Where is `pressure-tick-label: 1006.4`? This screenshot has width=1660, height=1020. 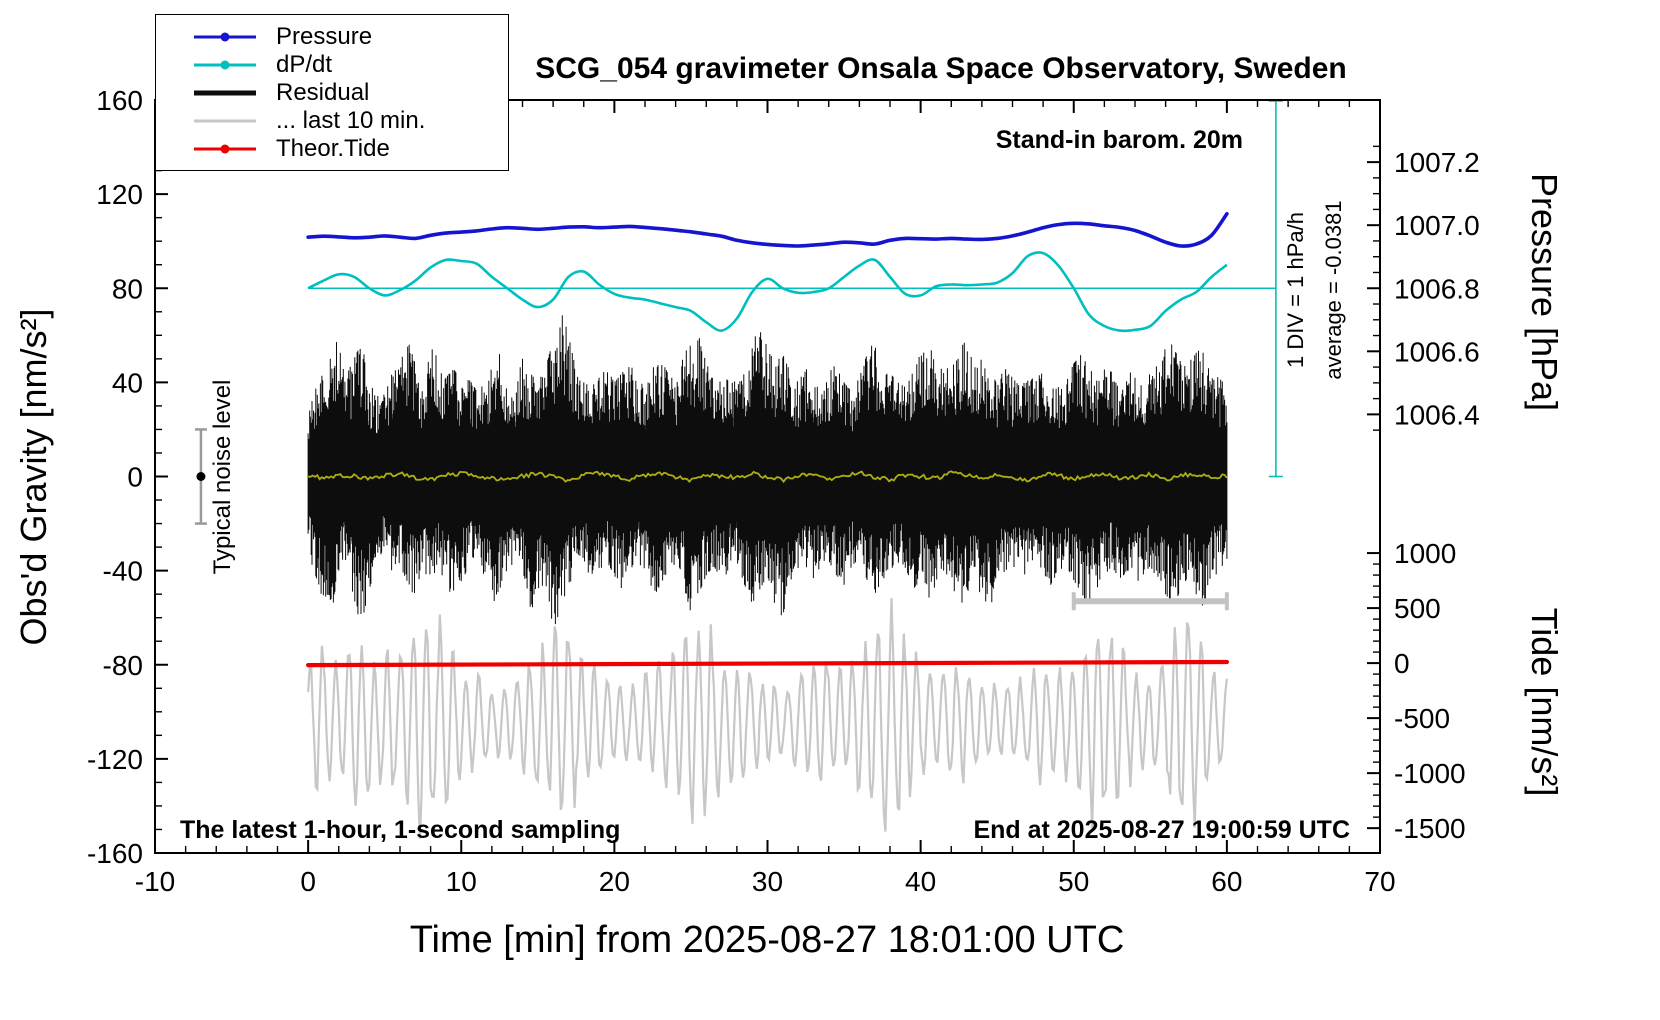 pressure-tick-label: 1006.4 is located at coordinates (1437, 414).